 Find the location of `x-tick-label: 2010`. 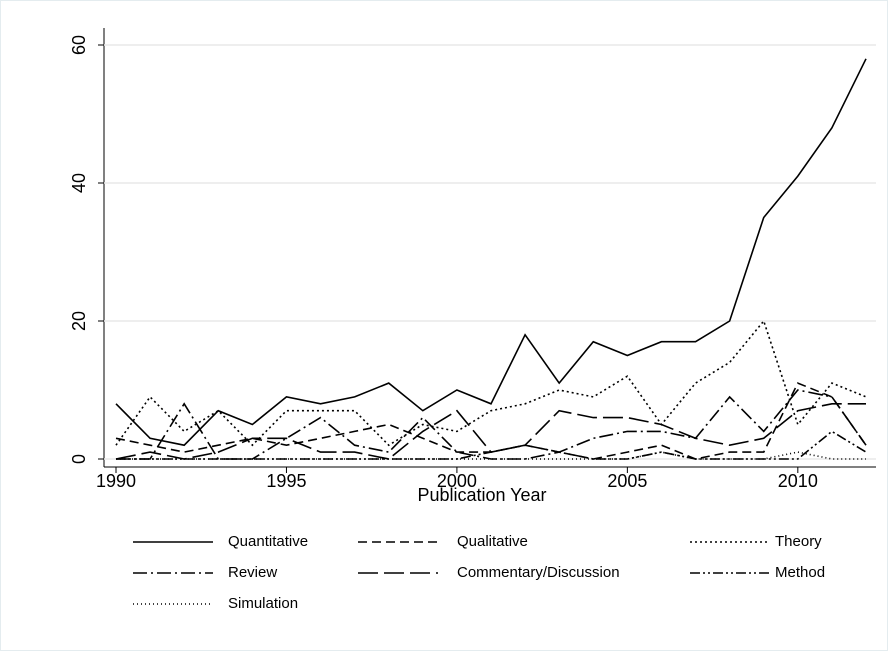

x-tick-label: 2010 is located at coordinates (798, 481).